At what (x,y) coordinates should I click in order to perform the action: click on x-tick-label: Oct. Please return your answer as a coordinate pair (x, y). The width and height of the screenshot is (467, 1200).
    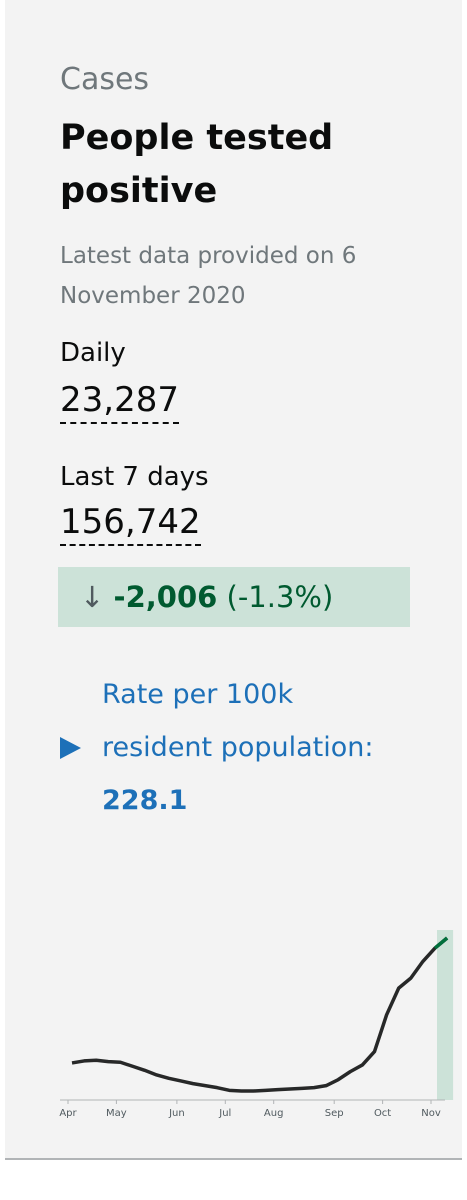
    Looking at the image, I should click on (382, 1113).